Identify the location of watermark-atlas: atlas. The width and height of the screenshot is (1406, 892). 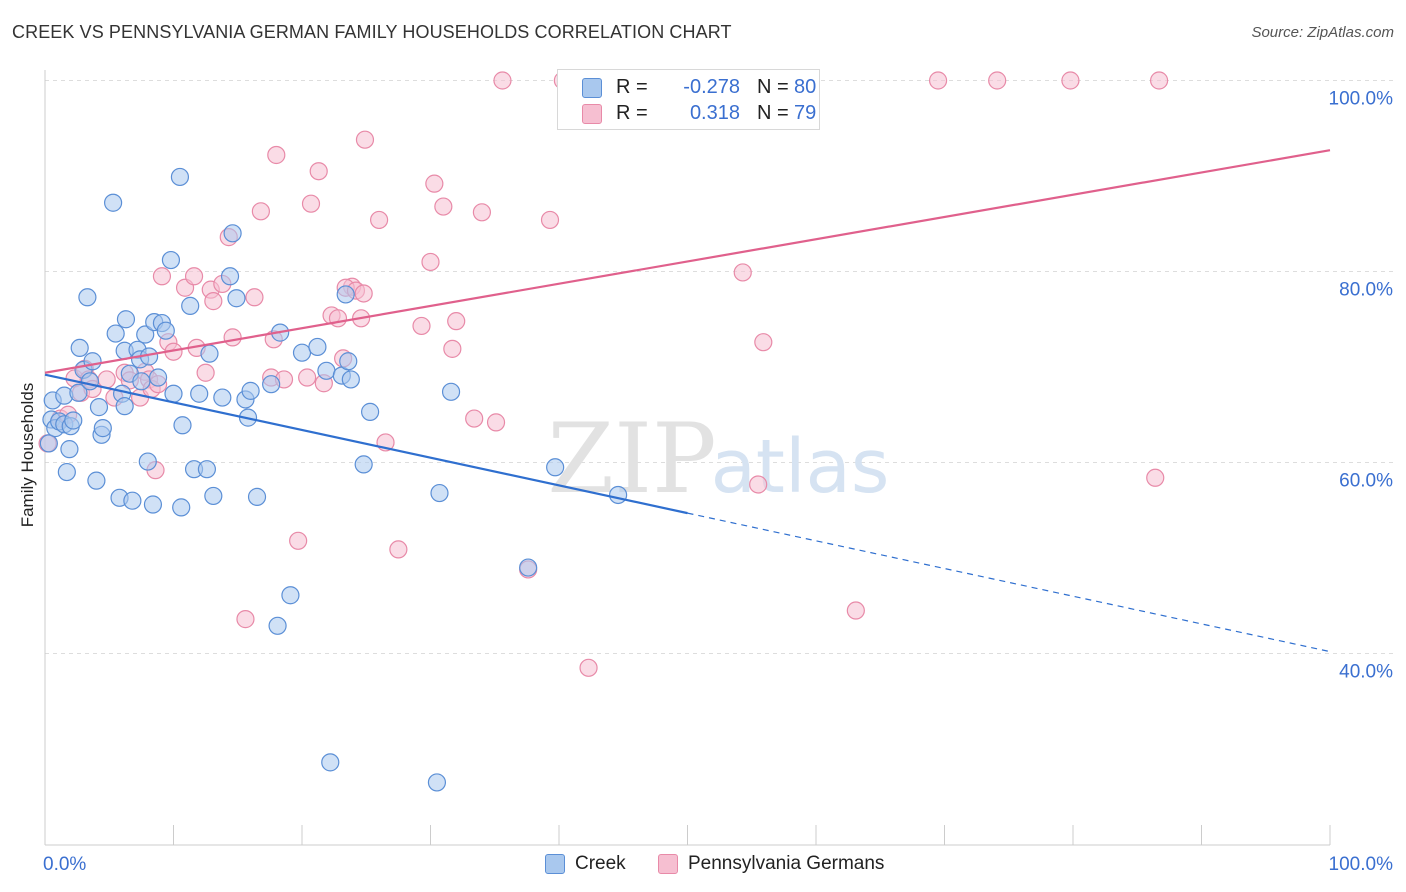
(800, 467).